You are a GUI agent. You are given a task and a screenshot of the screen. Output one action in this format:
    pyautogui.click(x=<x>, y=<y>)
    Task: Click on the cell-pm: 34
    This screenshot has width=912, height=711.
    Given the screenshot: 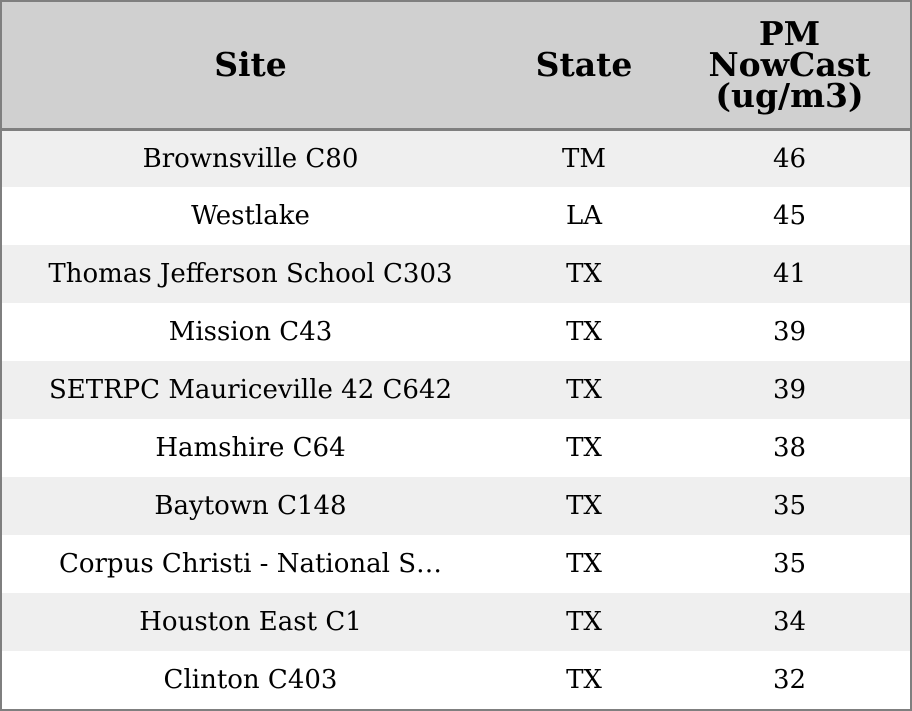 What is the action you would take?
    pyautogui.click(x=789, y=622)
    